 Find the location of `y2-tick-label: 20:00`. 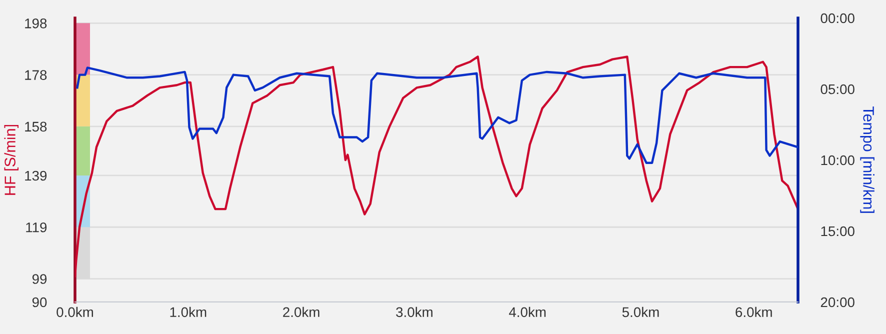

y2-tick-label: 20:00 is located at coordinates (837, 302).